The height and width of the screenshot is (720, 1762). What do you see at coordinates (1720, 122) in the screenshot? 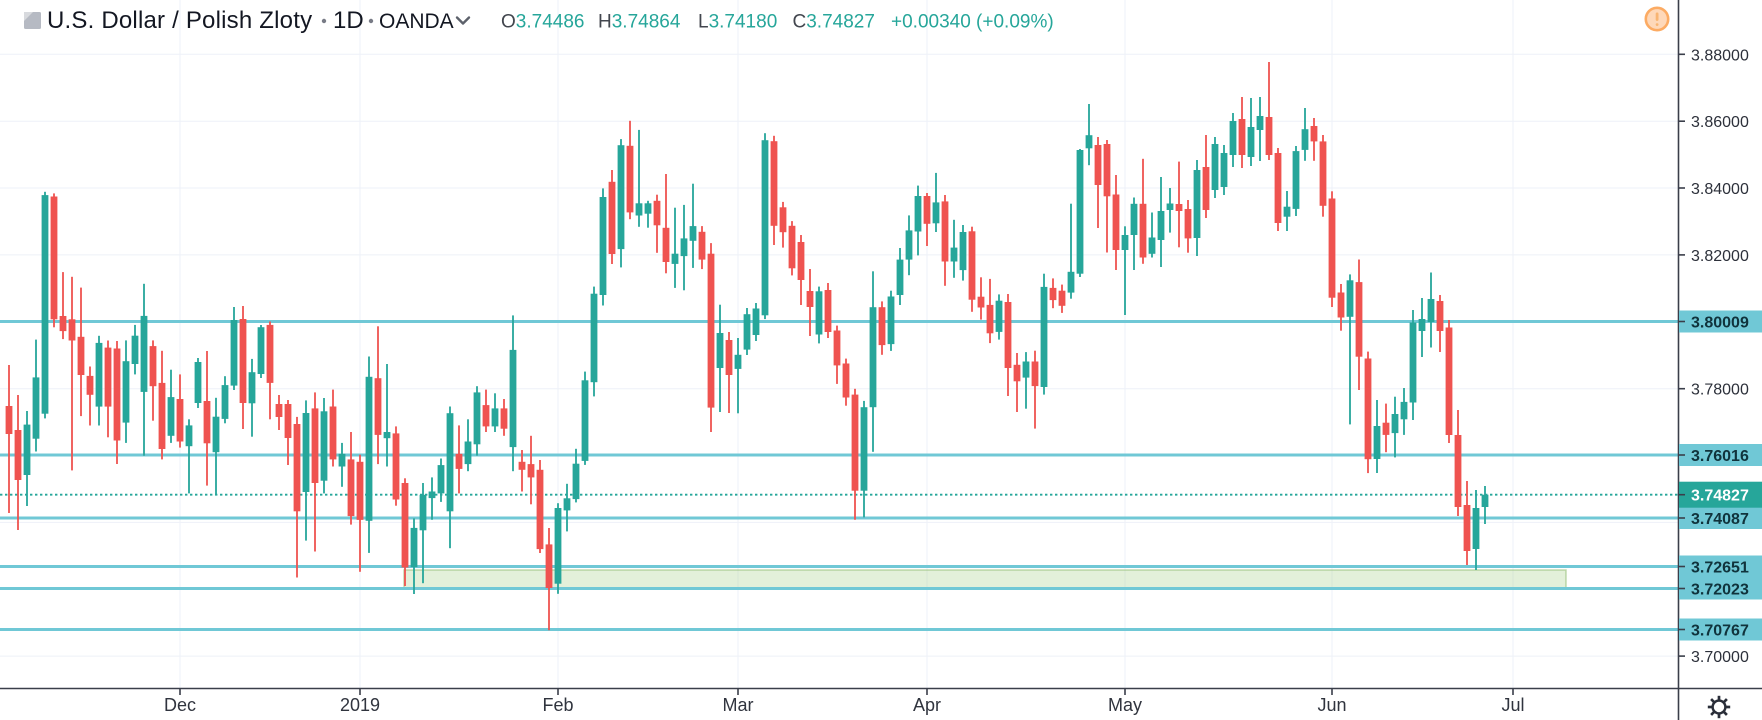
I see `svg-text: 3.86000` at bounding box center [1720, 122].